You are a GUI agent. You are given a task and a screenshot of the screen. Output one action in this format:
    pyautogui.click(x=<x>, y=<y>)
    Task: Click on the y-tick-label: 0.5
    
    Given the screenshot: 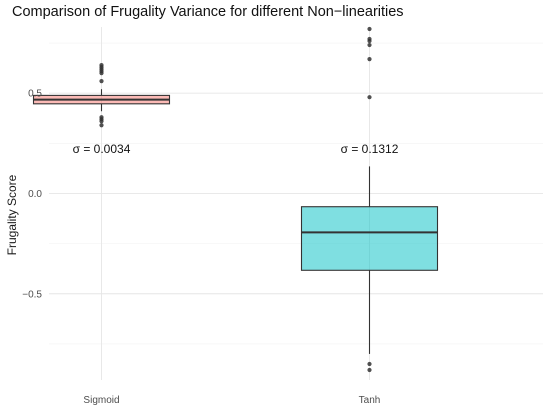 What is the action you would take?
    pyautogui.click(x=35, y=94)
    